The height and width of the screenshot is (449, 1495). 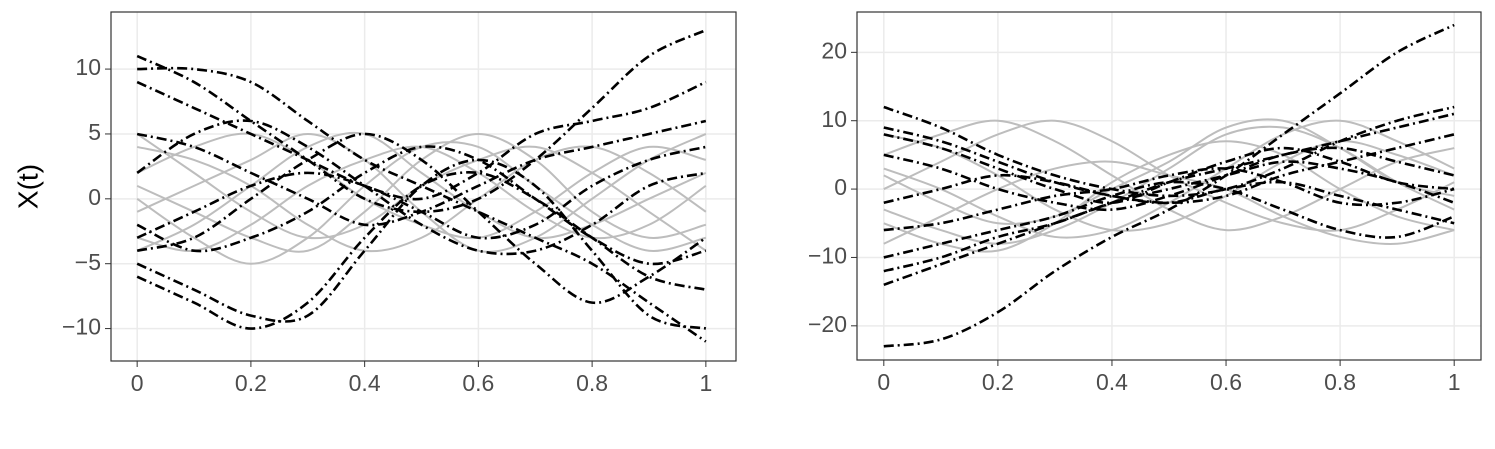 What do you see at coordinates (88, 262) in the screenshot?
I see `y-tick-label: −5` at bounding box center [88, 262].